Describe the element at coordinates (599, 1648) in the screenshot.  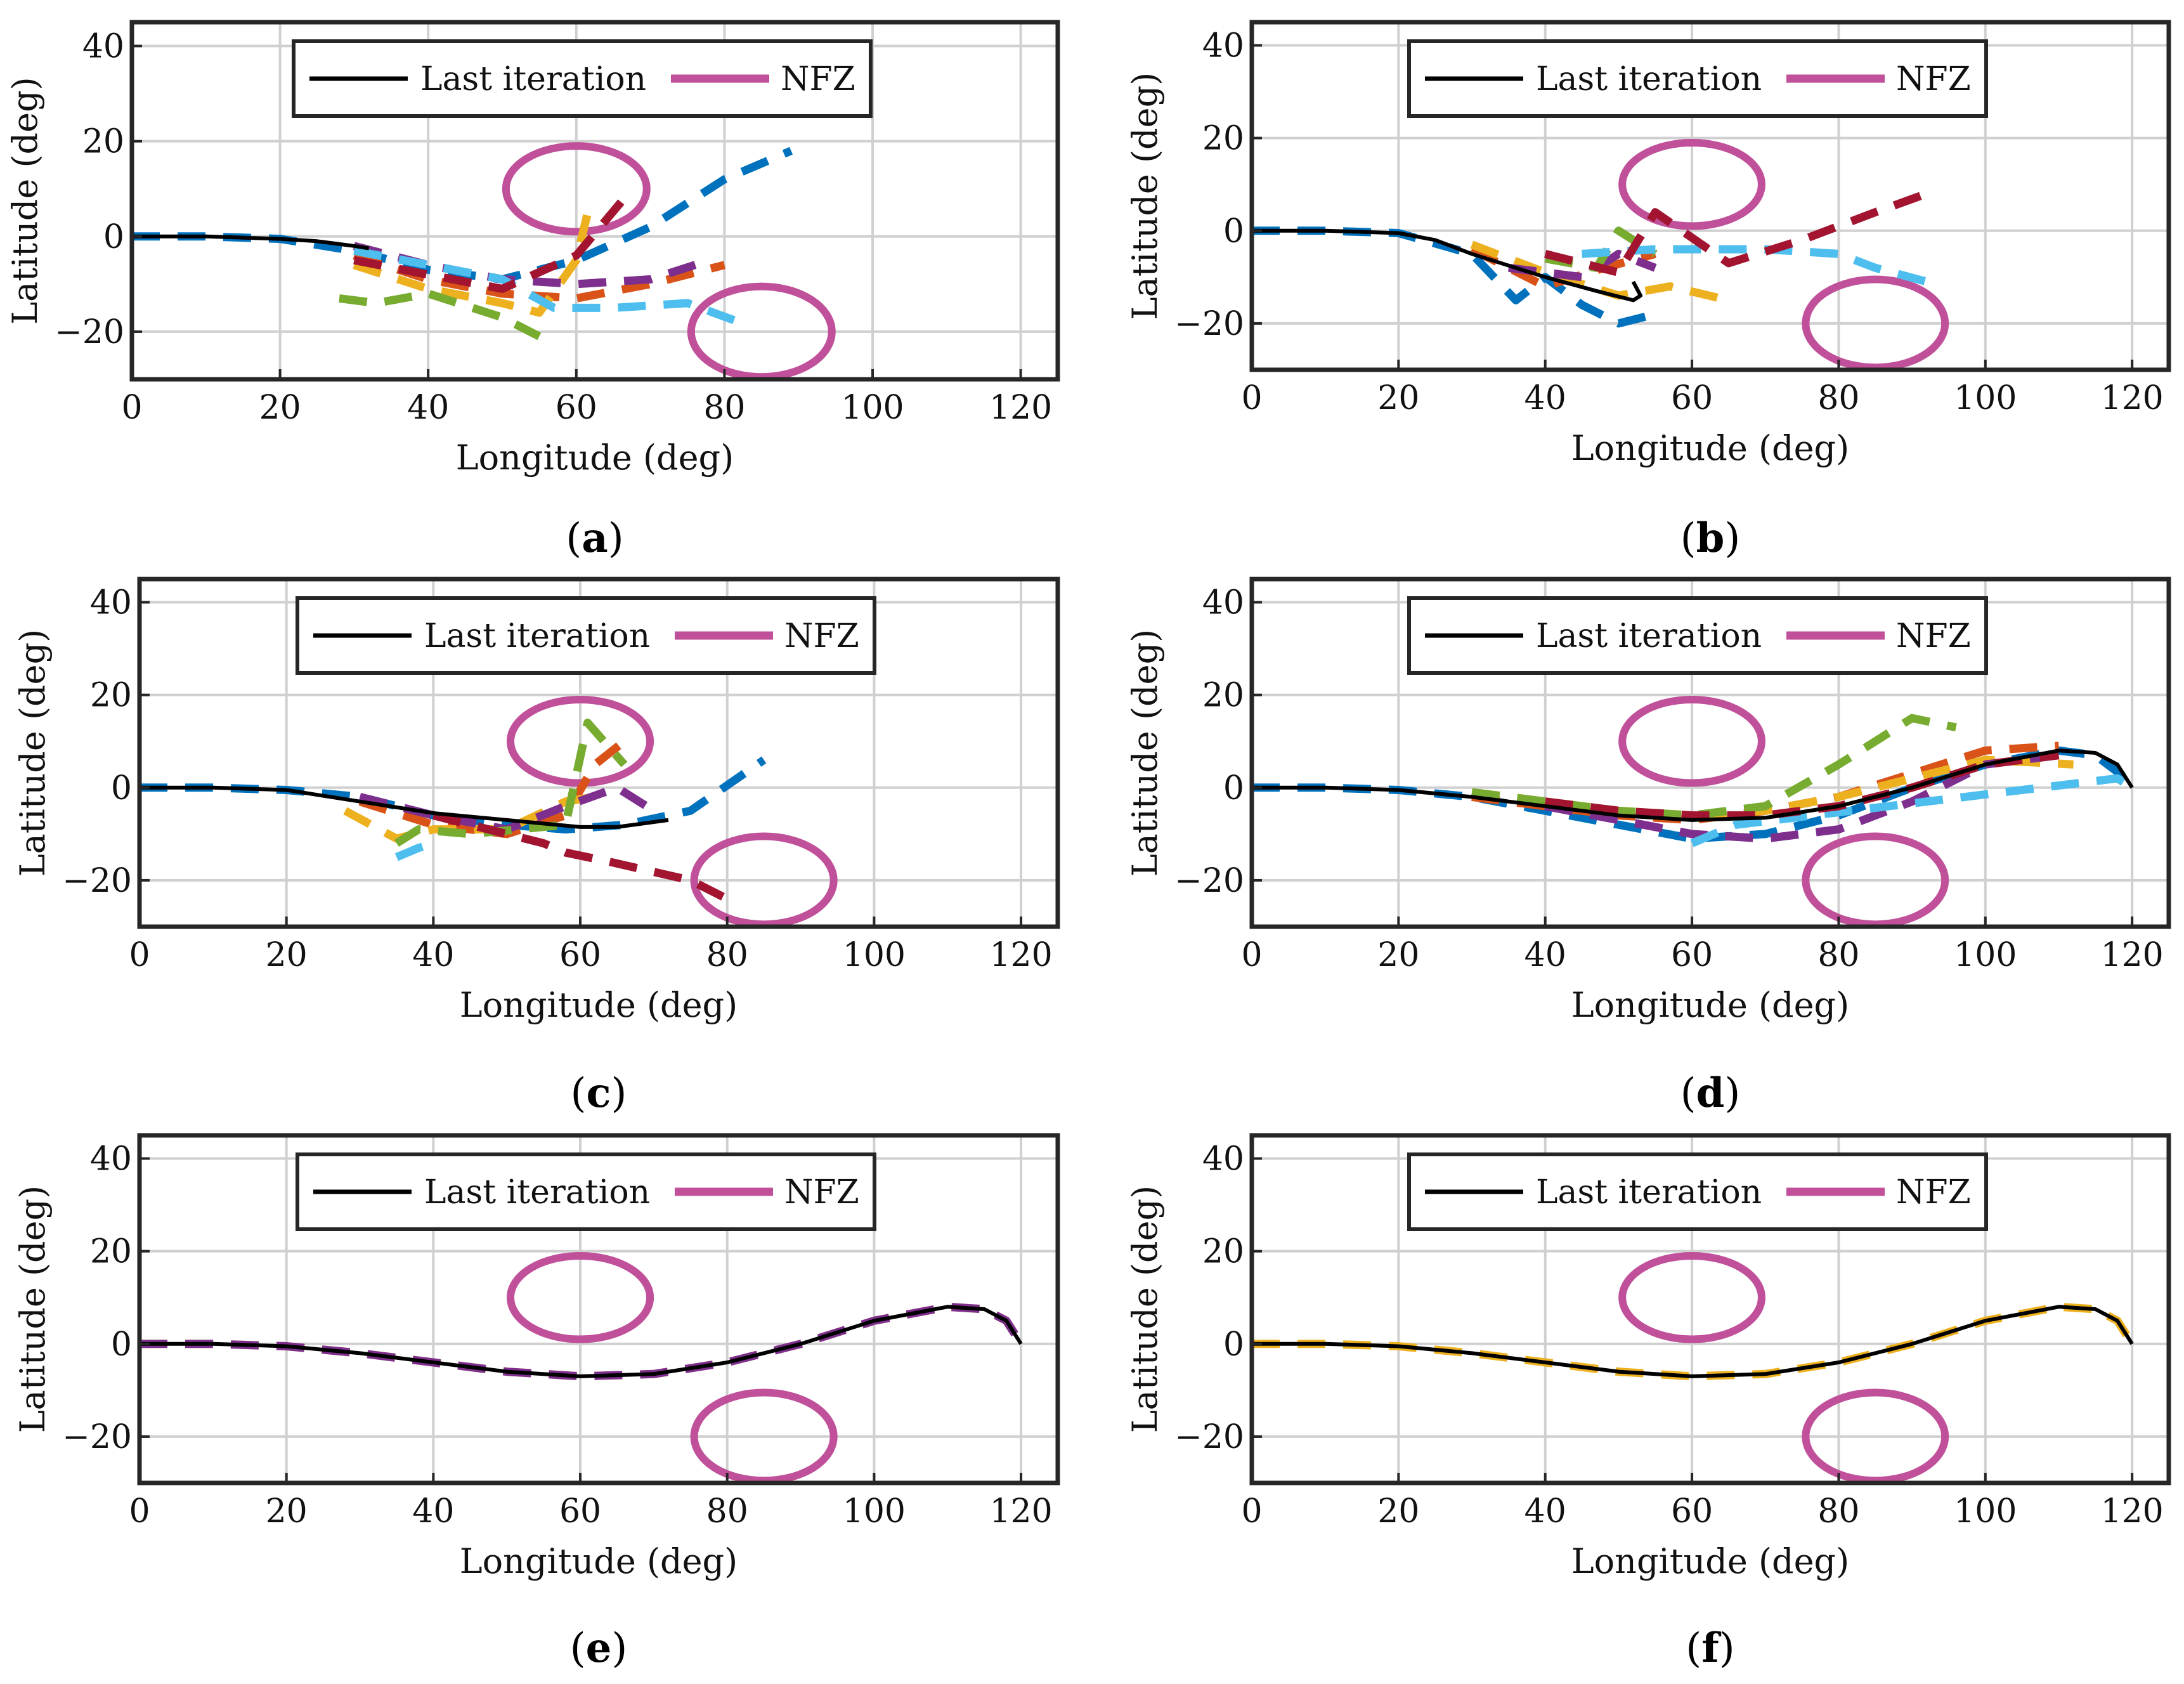
I see `panel-caption-e: (e)` at that location.